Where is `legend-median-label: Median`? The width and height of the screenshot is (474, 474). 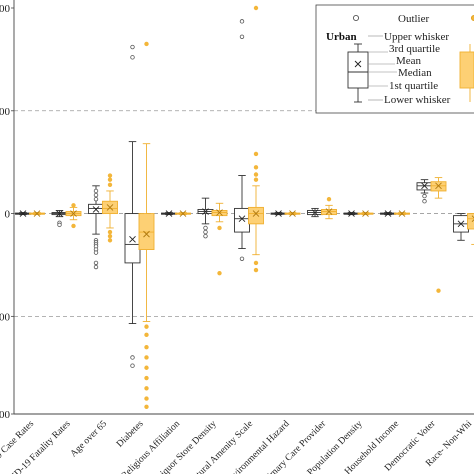
legend-median-label: Median is located at coordinates (415, 73).